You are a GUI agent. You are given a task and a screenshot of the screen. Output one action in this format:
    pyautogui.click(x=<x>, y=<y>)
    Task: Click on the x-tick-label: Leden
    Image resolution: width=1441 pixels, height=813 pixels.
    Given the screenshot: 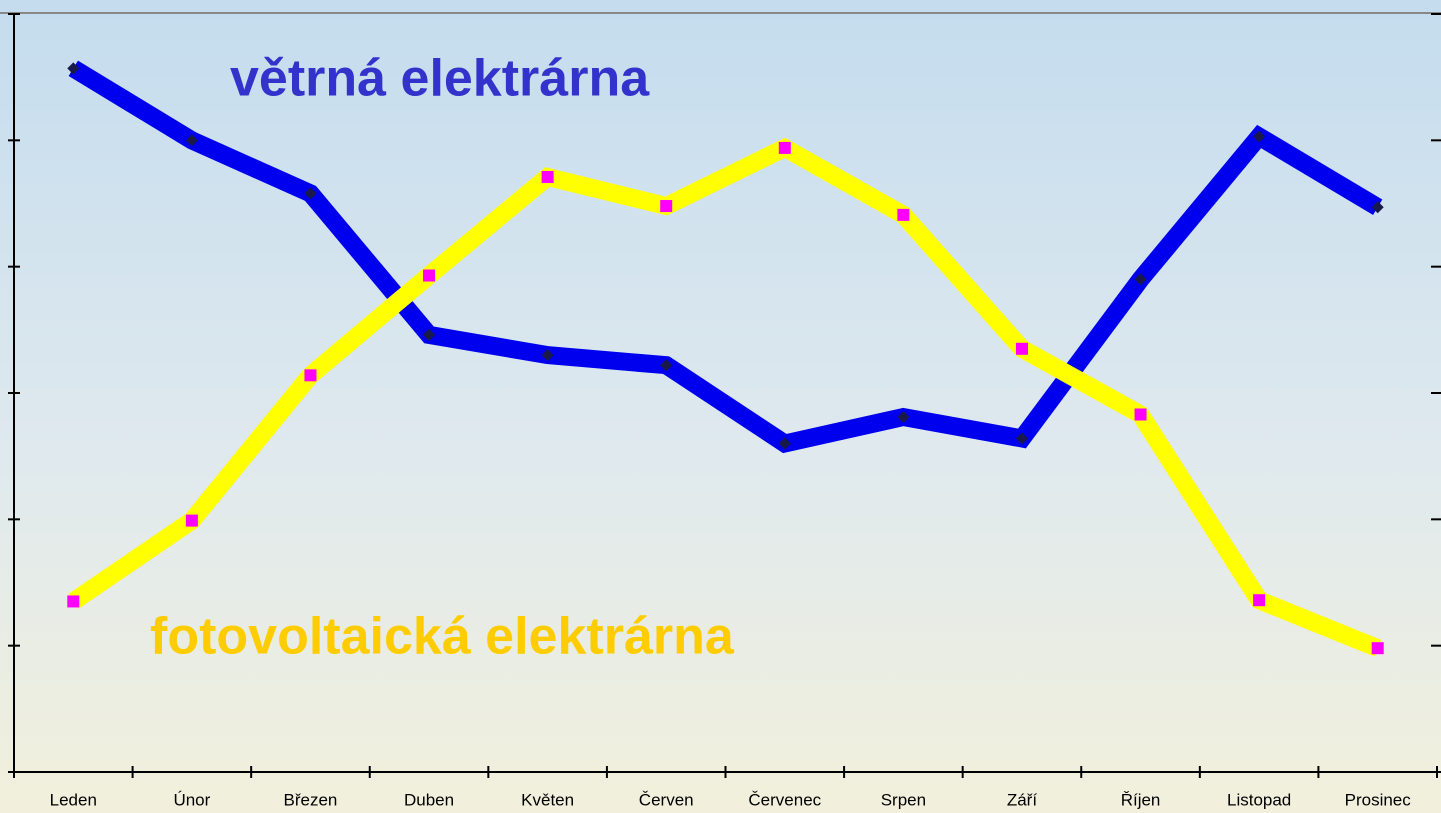 What is the action you would take?
    pyautogui.click(x=73, y=799)
    